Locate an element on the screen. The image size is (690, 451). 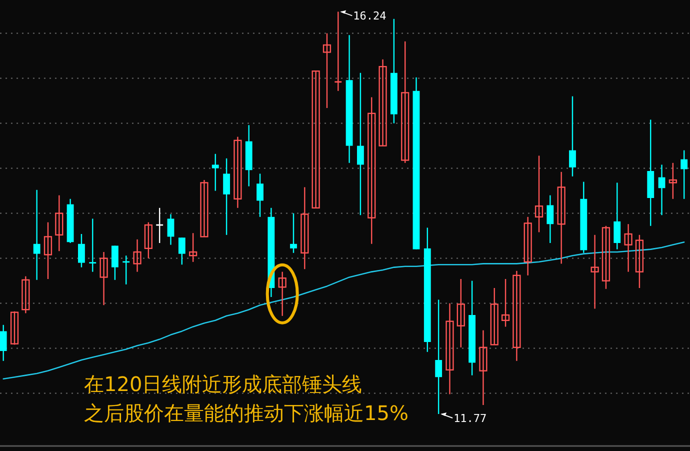
annotation: 11.77 is located at coordinates (470, 418).